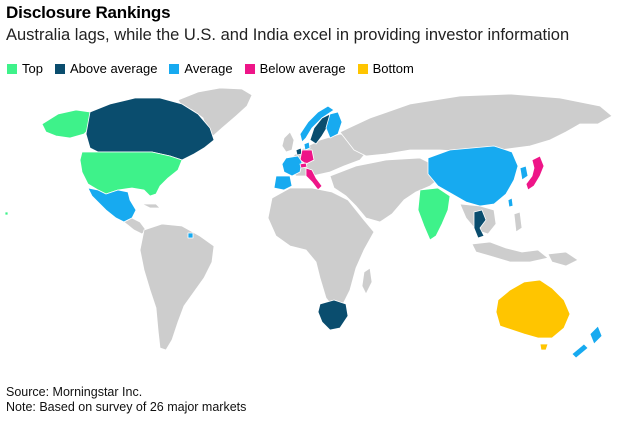 The height and width of the screenshot is (421, 619). What do you see at coordinates (74, 392) in the screenshot?
I see `source-note: Source: Morningstar Inc.` at bounding box center [74, 392].